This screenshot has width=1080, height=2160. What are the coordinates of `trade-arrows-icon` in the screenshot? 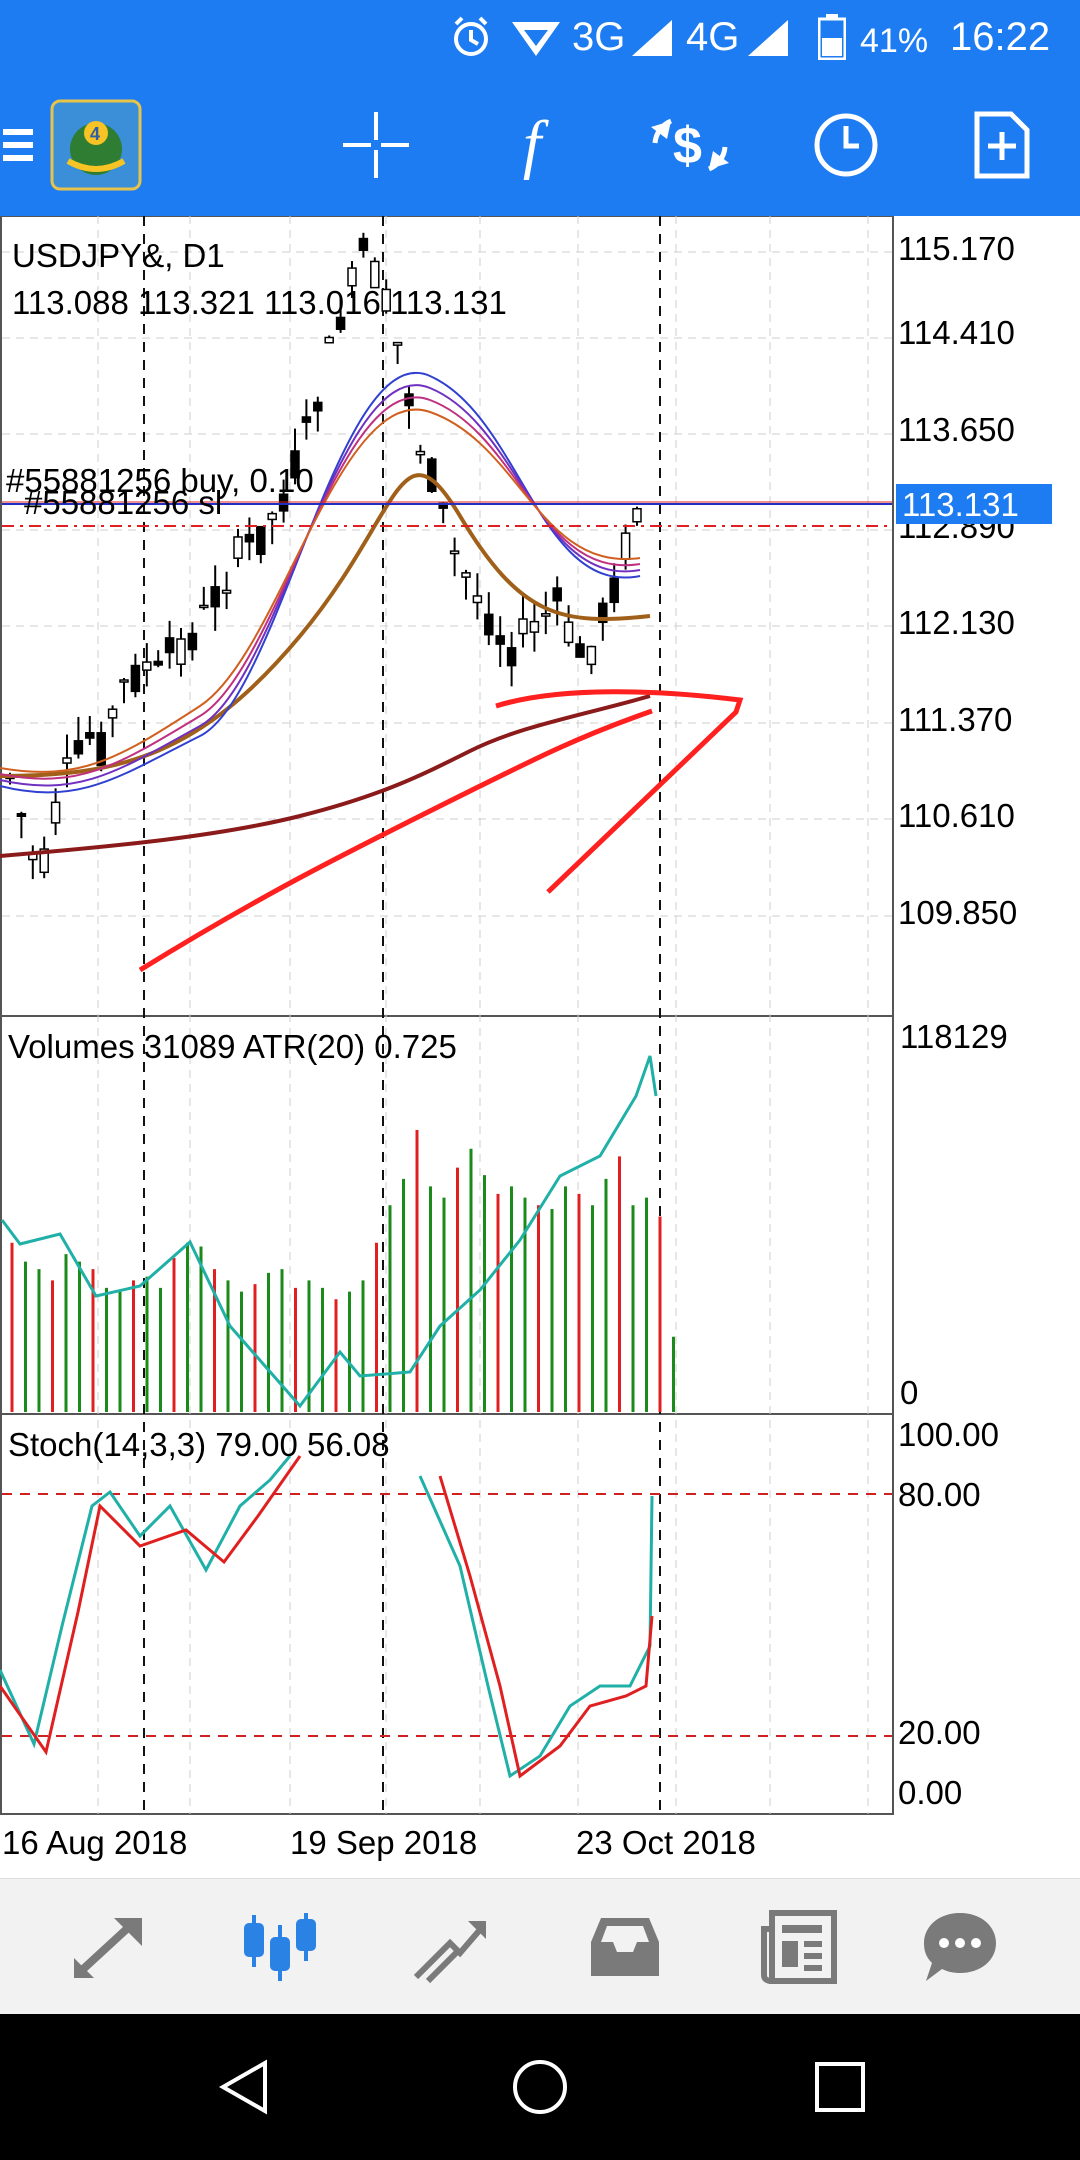 It's located at (108, 1948).